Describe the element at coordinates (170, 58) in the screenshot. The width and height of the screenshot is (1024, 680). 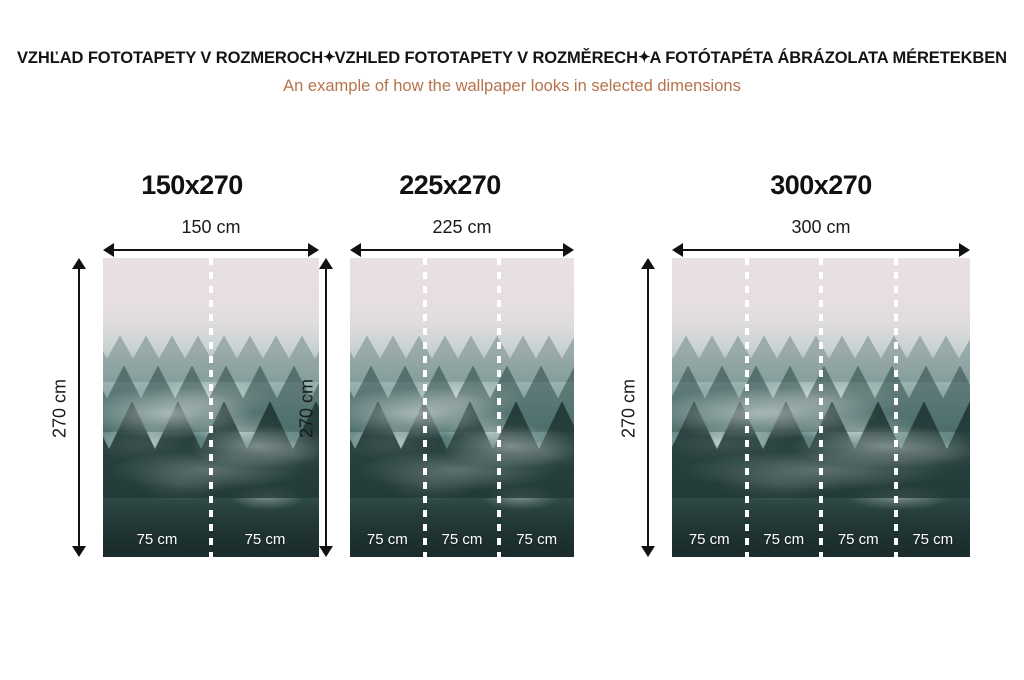
I see `page-title-sk: VZHĽAD FOTOTAPETY V ROZMEROCH` at that location.